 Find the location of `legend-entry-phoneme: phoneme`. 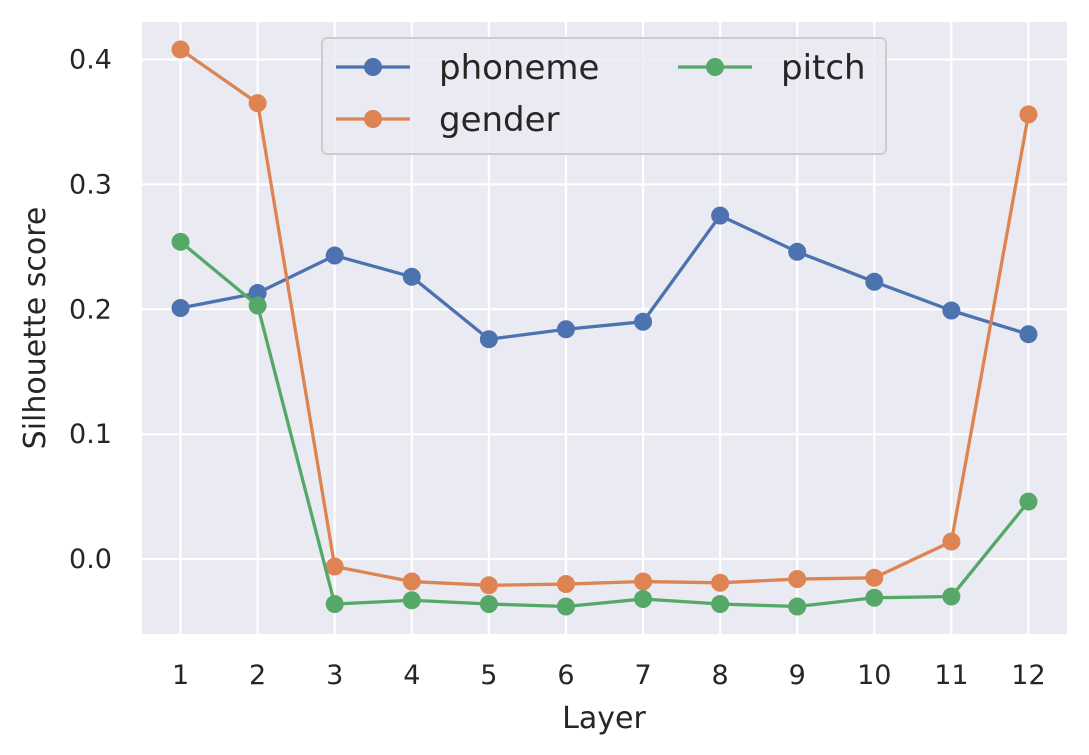

legend-entry-phoneme: phoneme is located at coordinates (467, 68).